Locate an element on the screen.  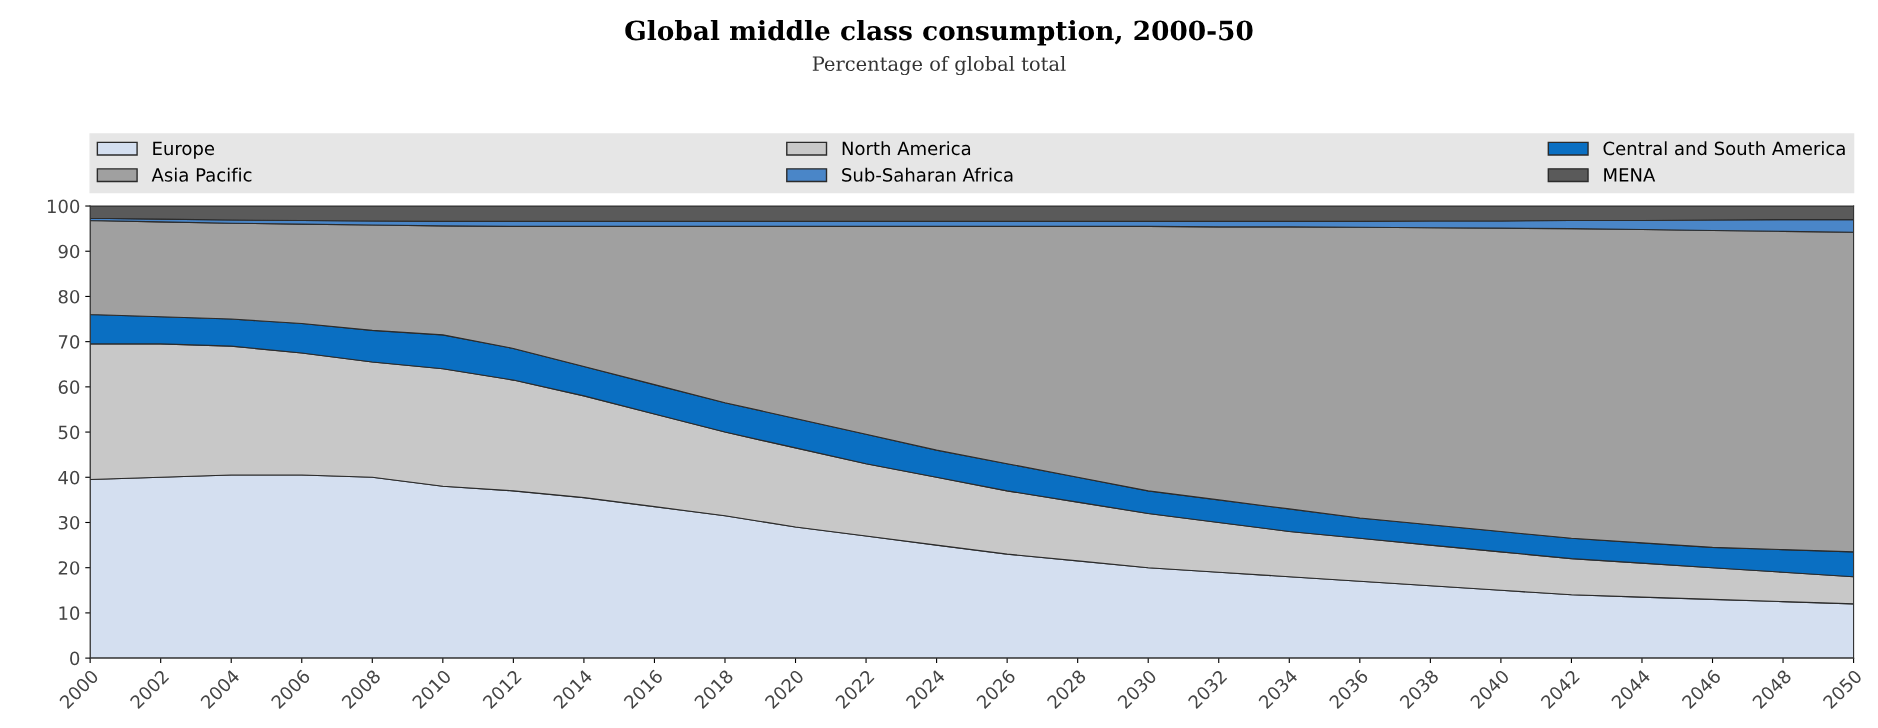
y-tick-label: 100 is located at coordinates (63, 206).